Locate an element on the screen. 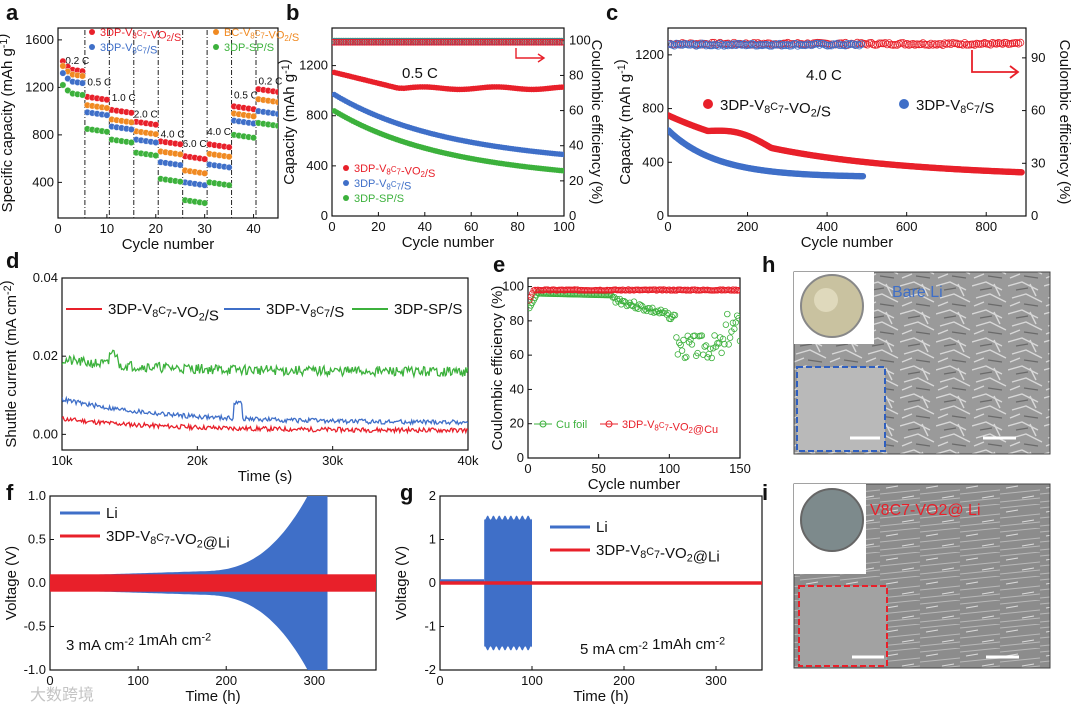  panel-label-d: d is located at coordinates (12, 260).